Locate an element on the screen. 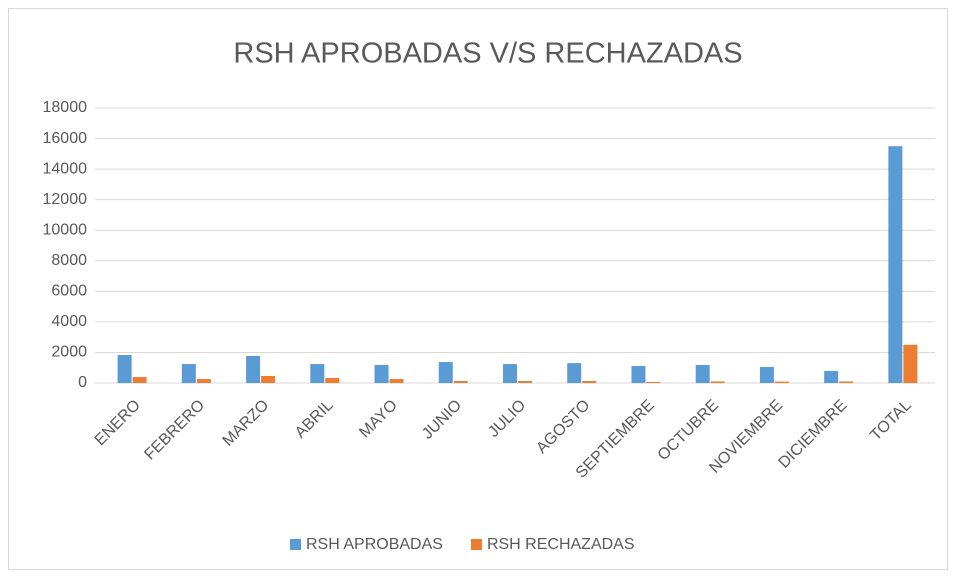  y-tick-label: 12000 is located at coordinates (65, 199).